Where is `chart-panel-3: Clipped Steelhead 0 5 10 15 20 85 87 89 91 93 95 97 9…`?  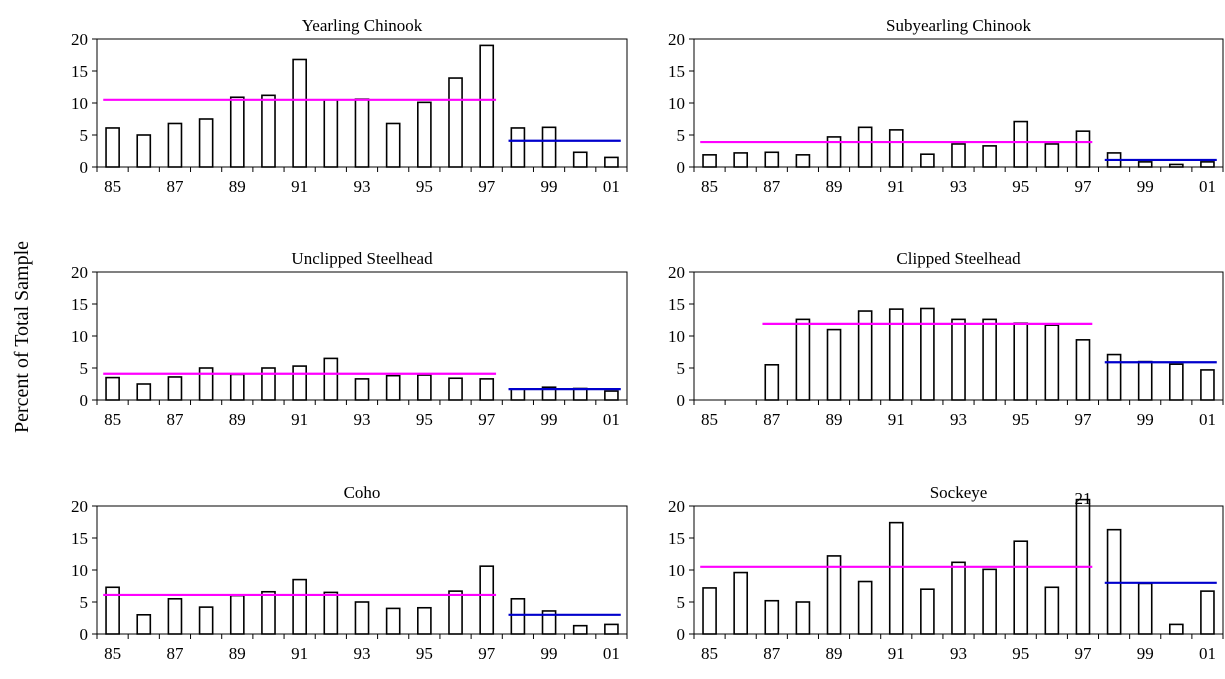 chart-panel-3: Clipped Steelhead 0 5 10 15 20 85 87 89 91 93 95 97 9… is located at coordinates (946, 339).